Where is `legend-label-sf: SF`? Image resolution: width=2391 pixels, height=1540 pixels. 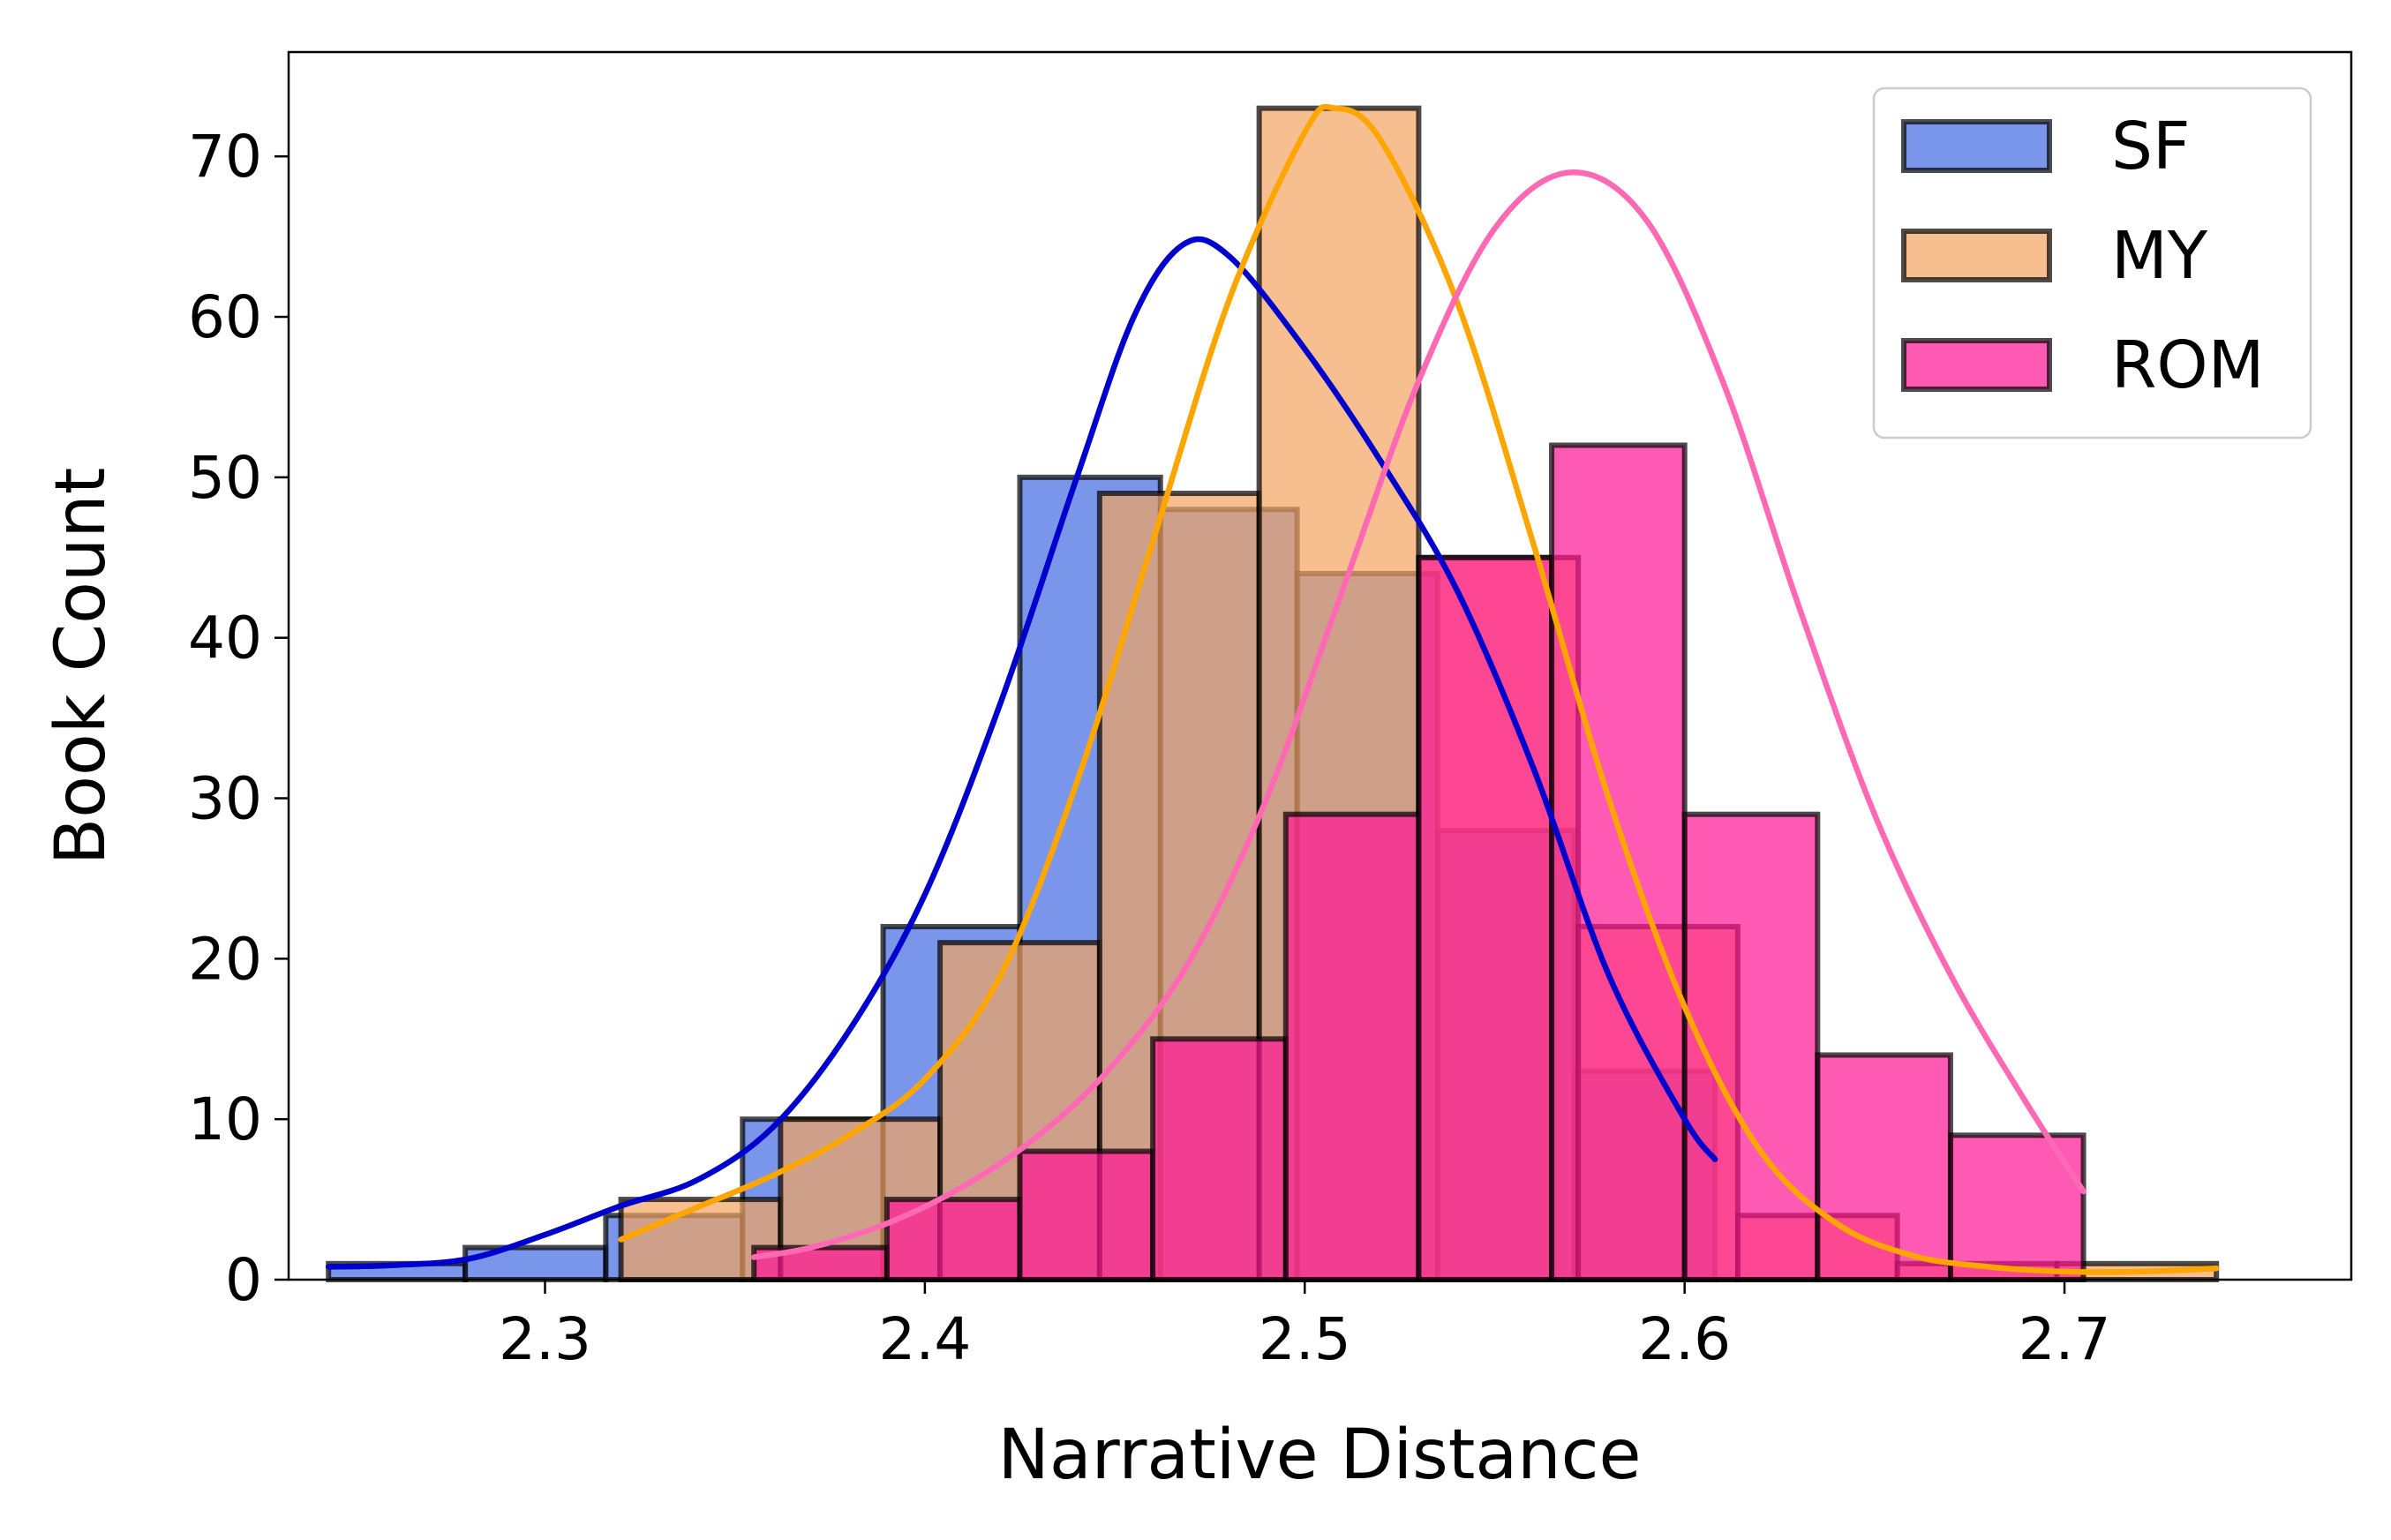 legend-label-sf: SF is located at coordinates (2151, 147).